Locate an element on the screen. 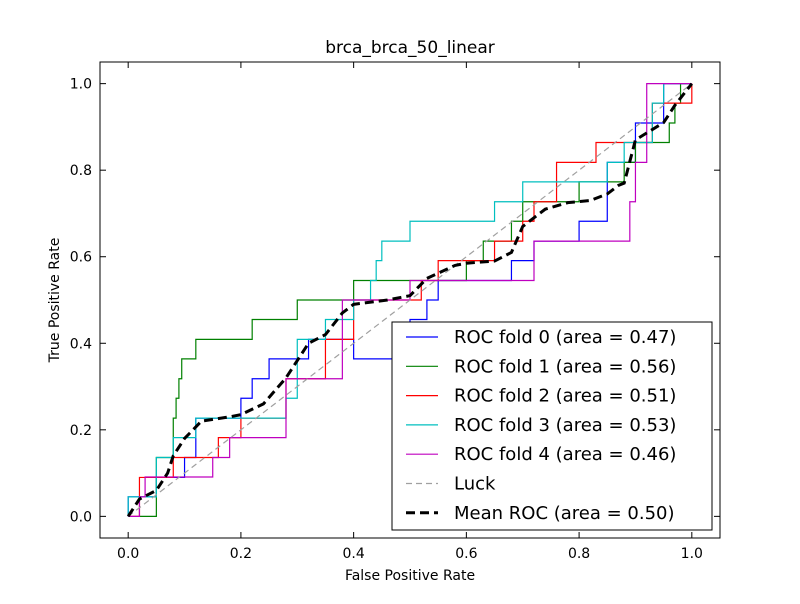 The width and height of the screenshot is (800, 604). x-tick-label: 0.4 is located at coordinates (354, 554).